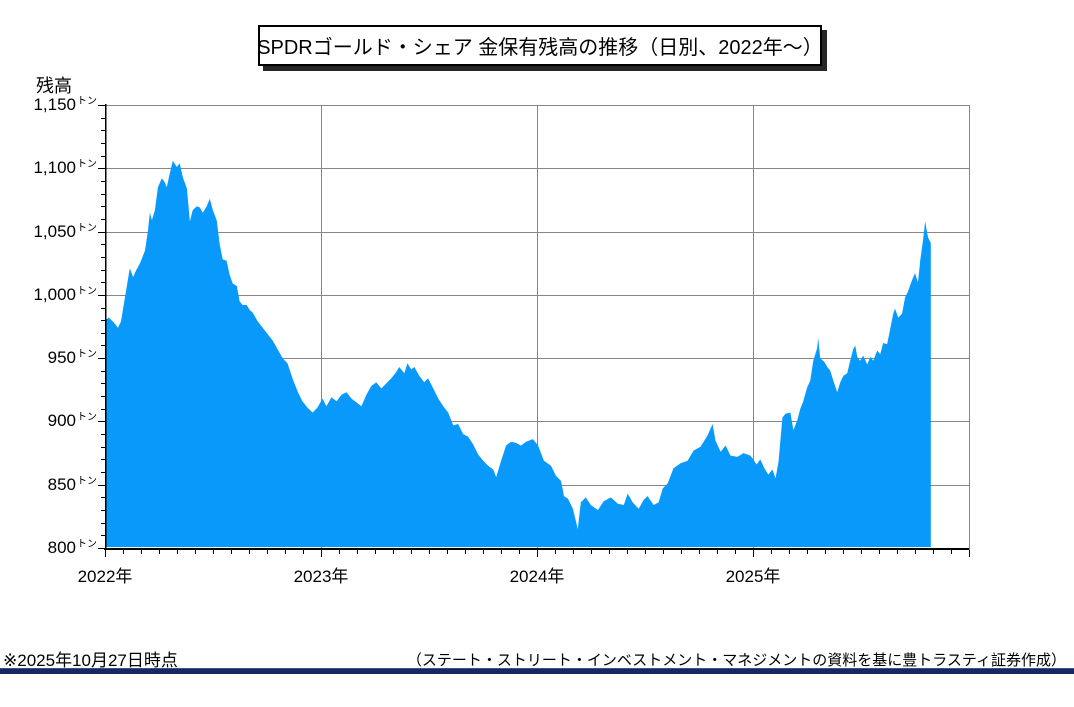 The width and height of the screenshot is (1074, 707). I want to click on footer-divider-line, so click(537, 671).